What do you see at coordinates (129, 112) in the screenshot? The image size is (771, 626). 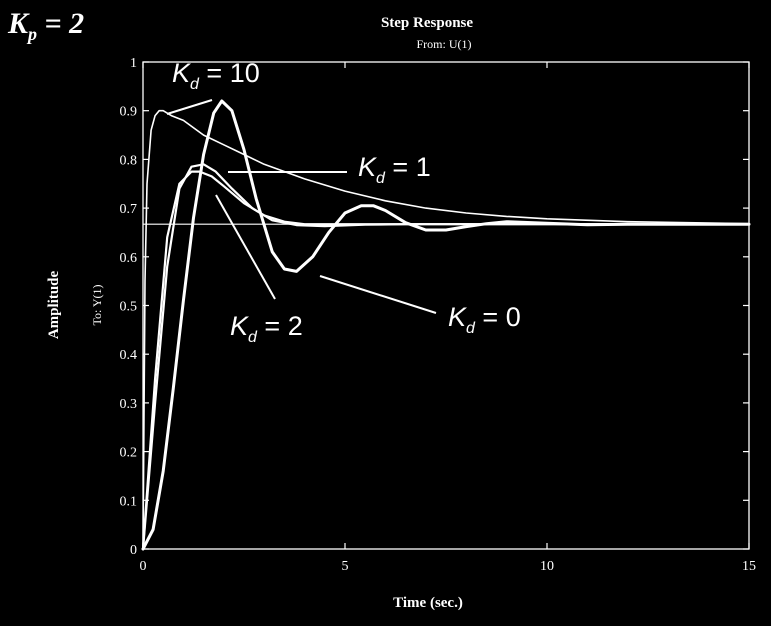 I see `y-tick-label: 0.9` at bounding box center [129, 112].